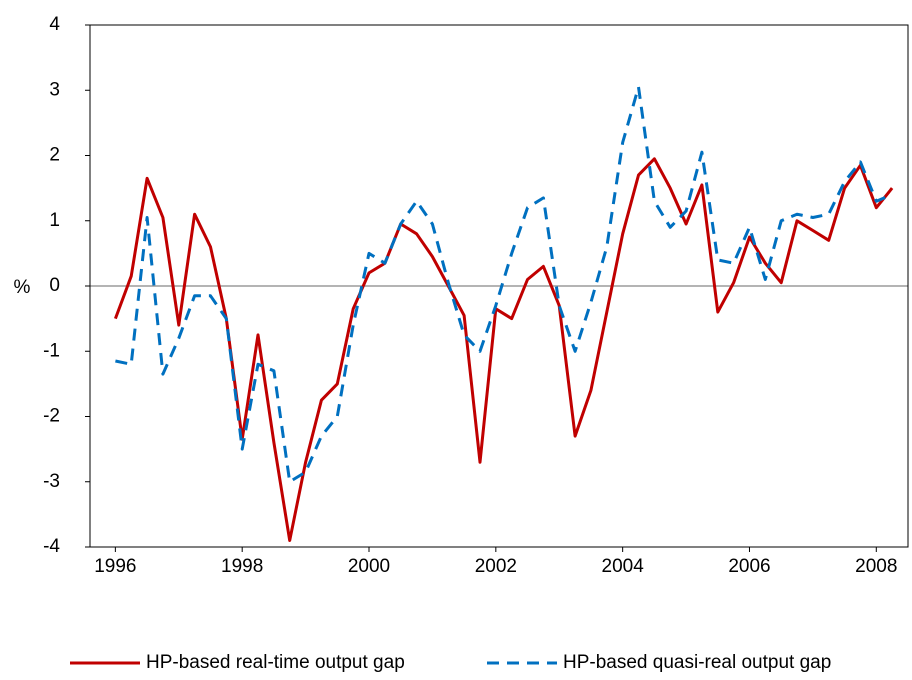  Describe the element at coordinates (876, 566) in the screenshot. I see `x-tick-label: 2008` at that location.